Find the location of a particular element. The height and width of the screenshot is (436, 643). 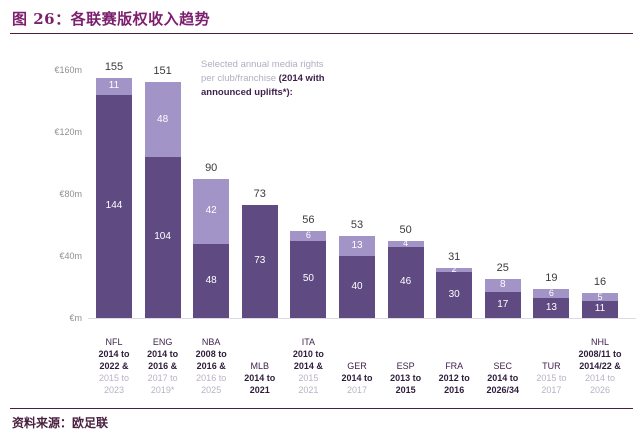

category-name: NBA is located at coordinates (211, 342).